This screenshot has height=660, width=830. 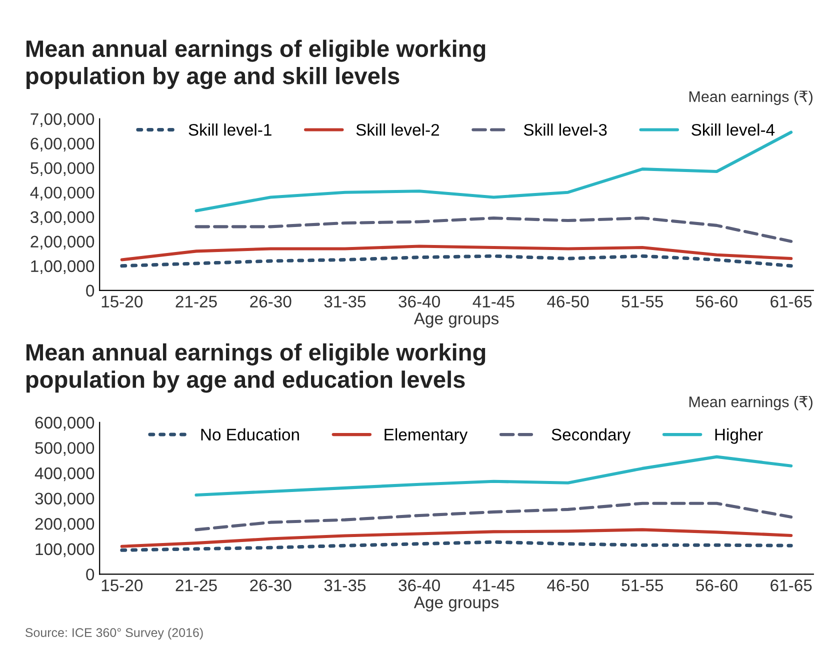 What do you see at coordinates (739, 436) in the screenshot?
I see `legend-label: Higher` at bounding box center [739, 436].